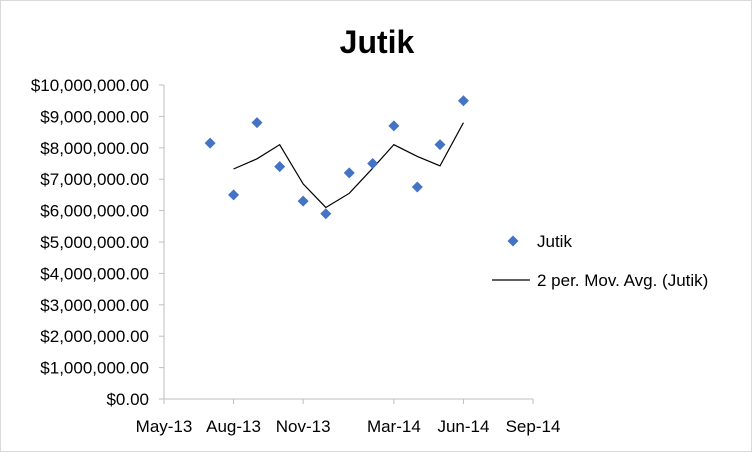 The height and width of the screenshot is (453, 752). Describe the element at coordinates (94, 305) in the screenshot. I see `y-tick-label: $3,000,000.00` at that location.